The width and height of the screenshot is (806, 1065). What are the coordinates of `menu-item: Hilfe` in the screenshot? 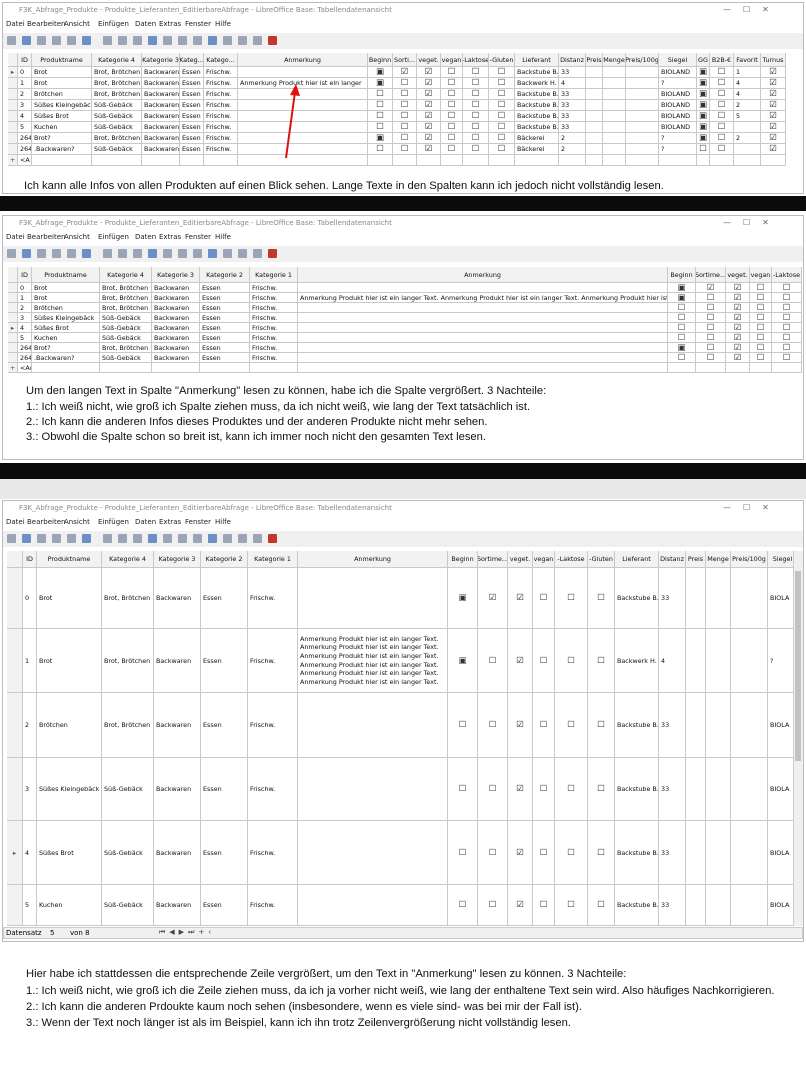 It's located at (223, 24).